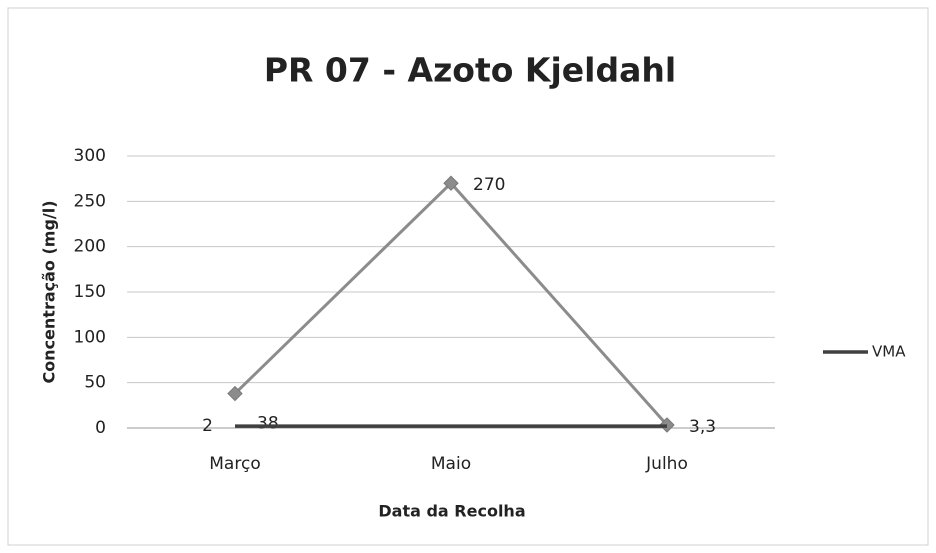  I want to click on x-axis-label: Data da Recolha, so click(451, 511).